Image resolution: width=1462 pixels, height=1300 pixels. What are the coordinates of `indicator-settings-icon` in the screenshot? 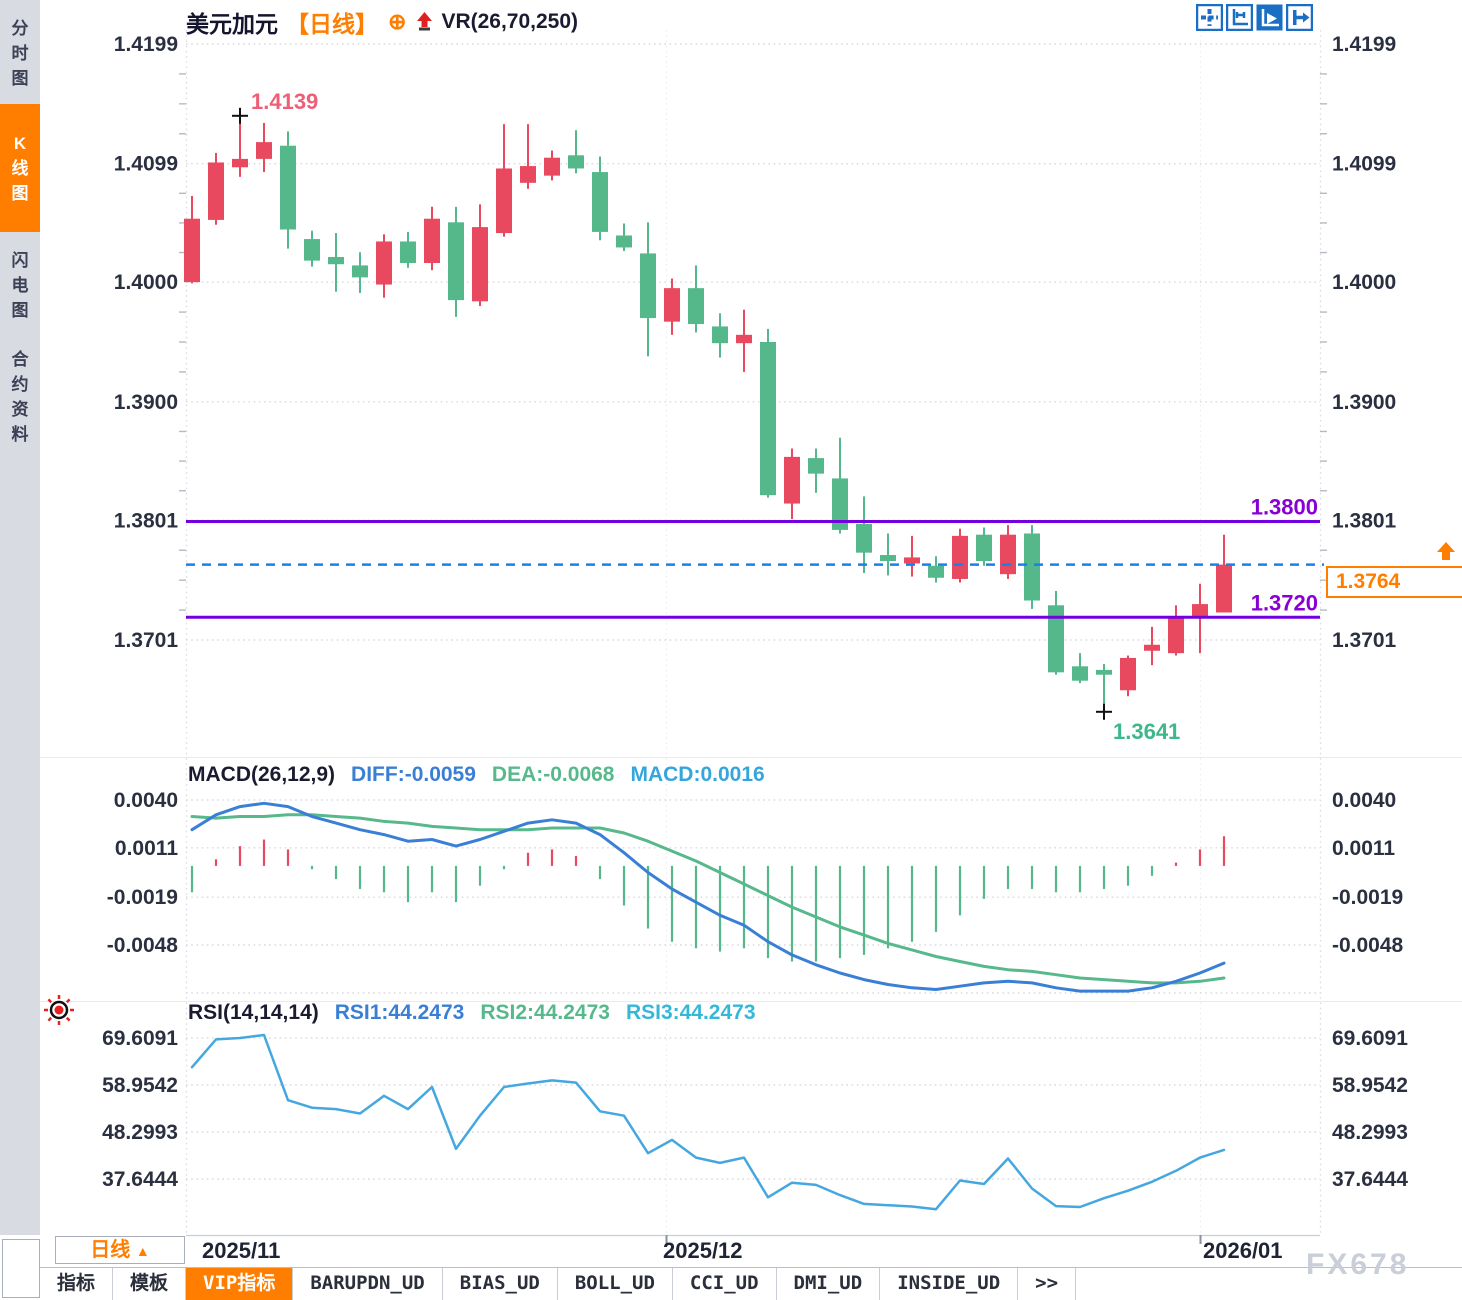 It's located at (59, 1010).